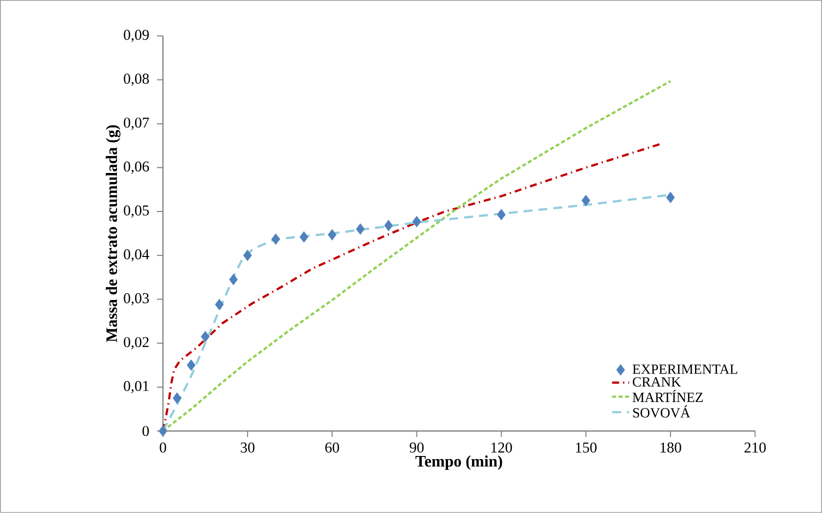 This screenshot has width=822, height=513. What do you see at coordinates (136, 80) in the screenshot?
I see `y-tick-label: 0,08` at bounding box center [136, 80].